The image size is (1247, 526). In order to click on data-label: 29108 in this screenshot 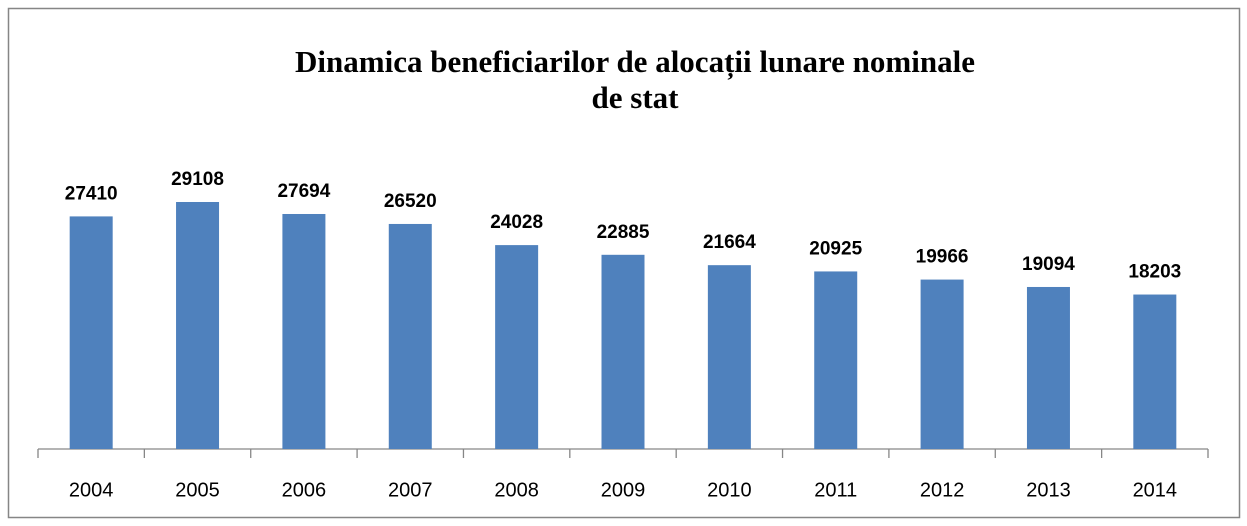, I will do `click(197, 179)`.